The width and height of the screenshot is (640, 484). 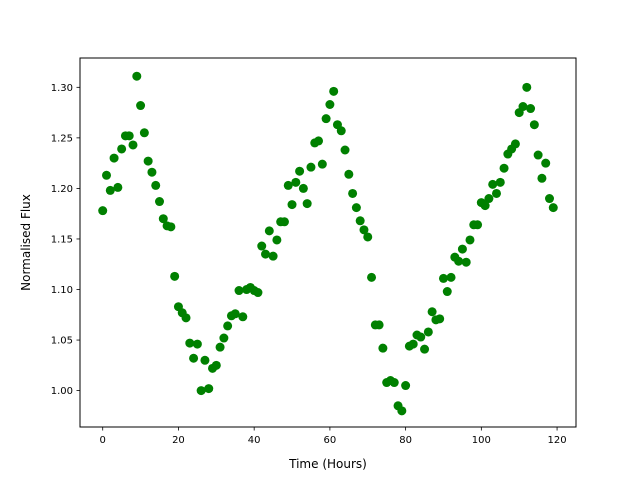 I want to click on x-tick-label: 120, so click(x=557, y=440).